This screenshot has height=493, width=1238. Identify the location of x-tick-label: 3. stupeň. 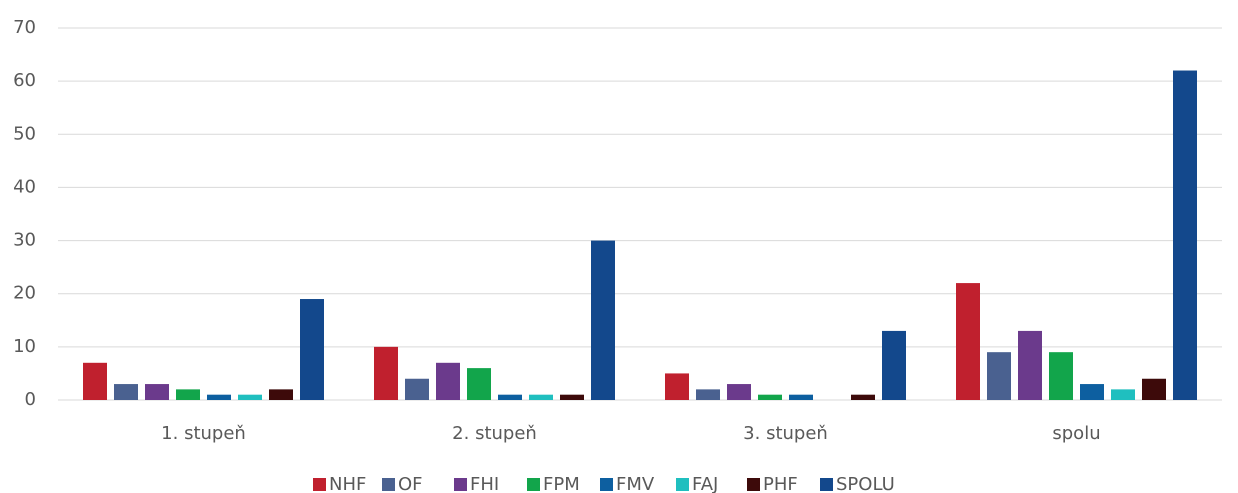
(785, 433).